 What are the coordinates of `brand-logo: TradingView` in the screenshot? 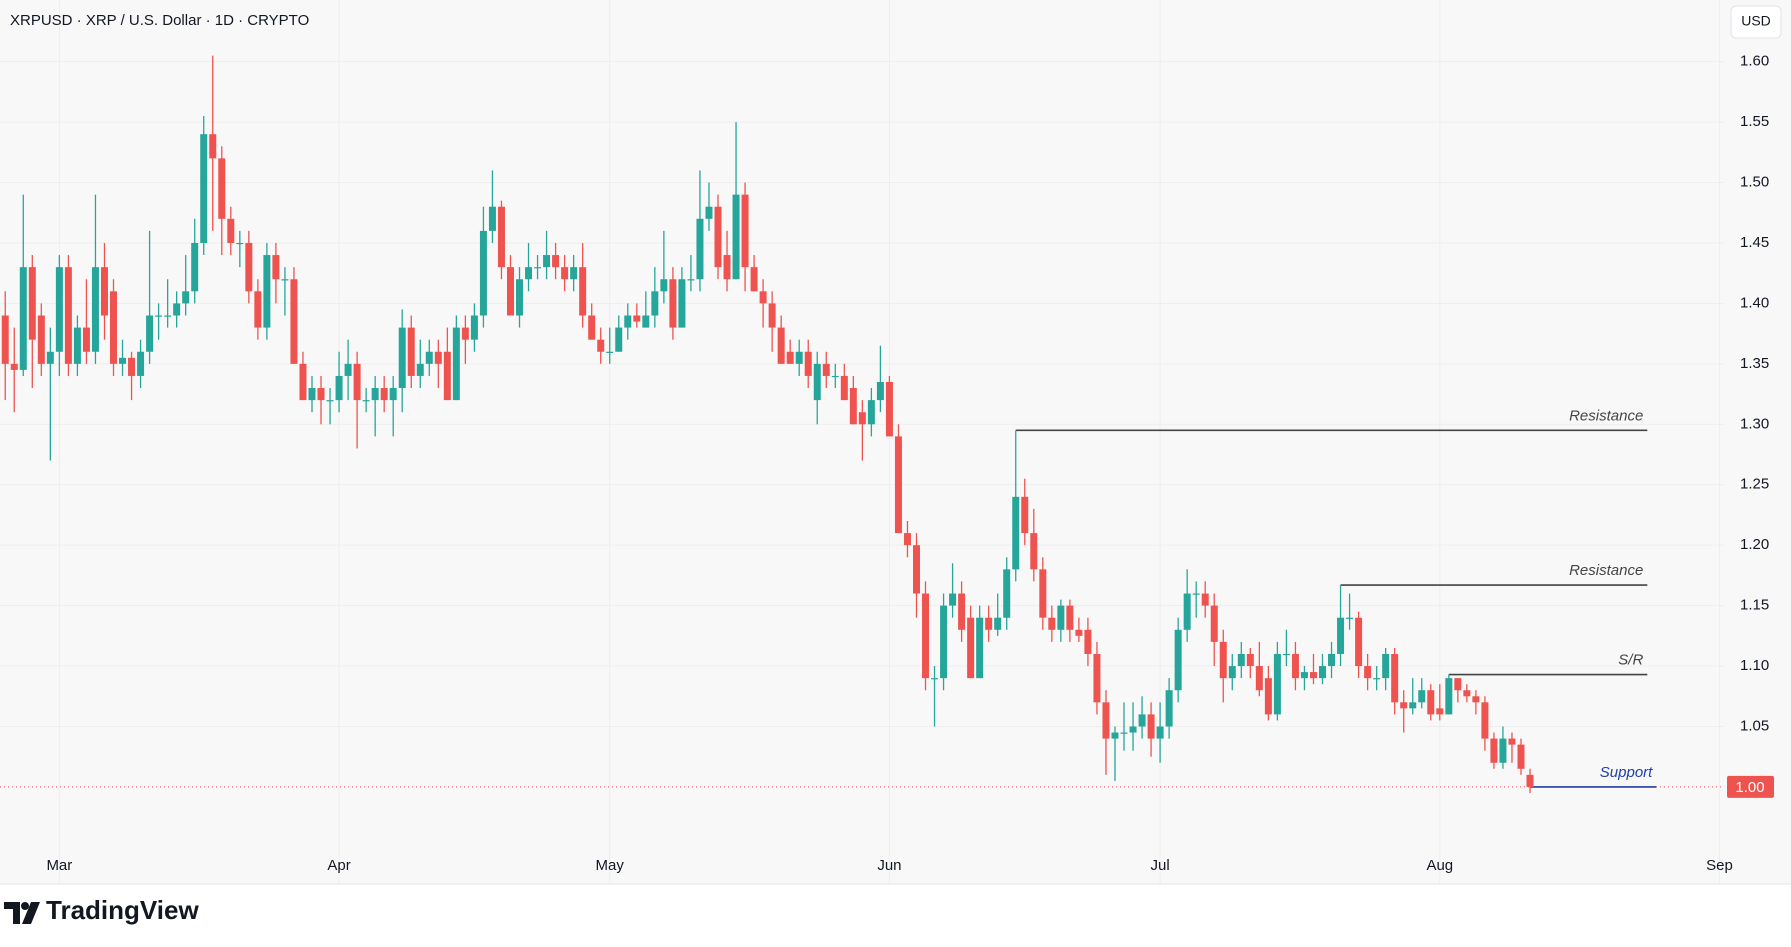 It's located at (101, 910).